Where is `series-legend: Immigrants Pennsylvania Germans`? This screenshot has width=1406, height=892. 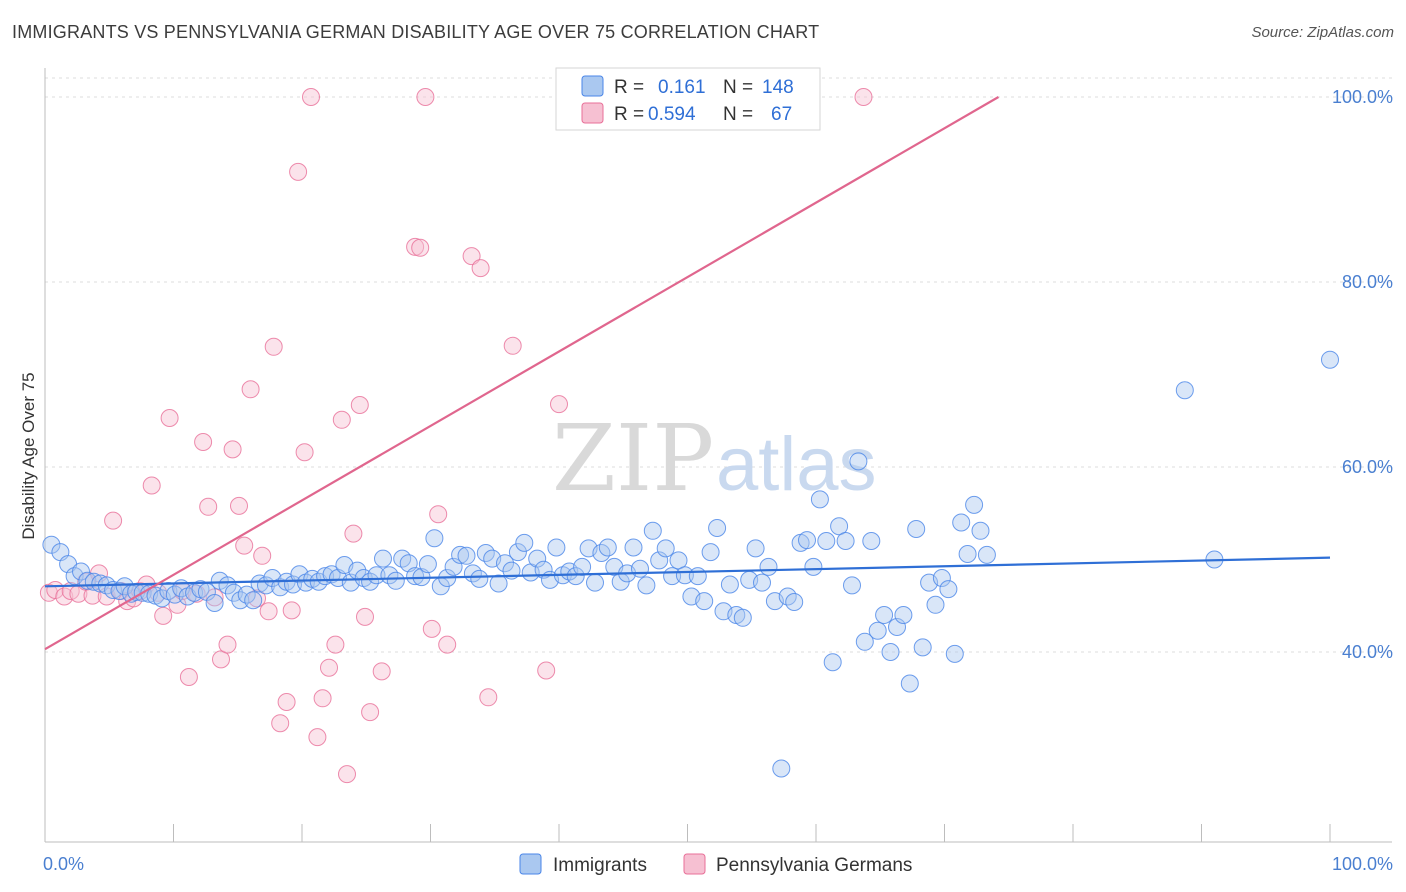 series-legend: Immigrants Pennsylvania Germans is located at coordinates (715, 864).